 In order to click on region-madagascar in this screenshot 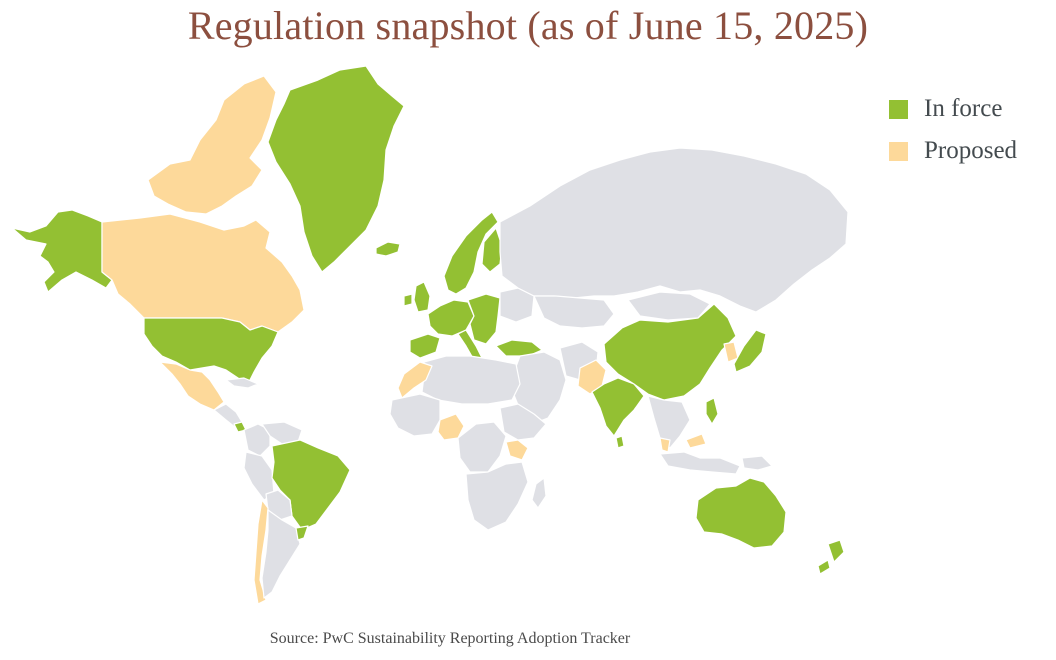, I will do `click(539, 493)`.